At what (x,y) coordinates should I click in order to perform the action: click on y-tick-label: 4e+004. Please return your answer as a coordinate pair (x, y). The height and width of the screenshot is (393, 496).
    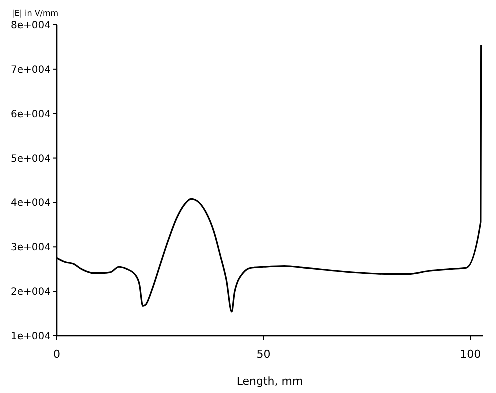
    Looking at the image, I should click on (31, 204).